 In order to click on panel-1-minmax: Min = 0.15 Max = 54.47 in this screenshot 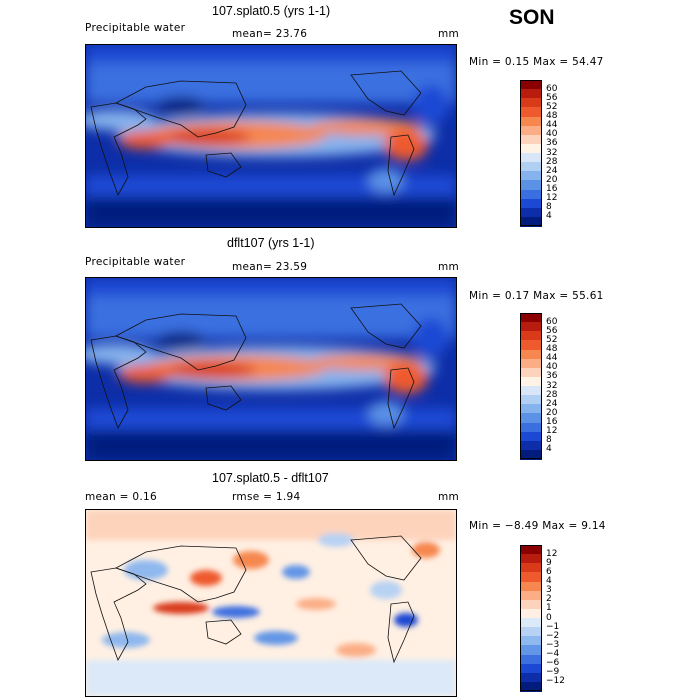, I will do `click(536, 62)`.